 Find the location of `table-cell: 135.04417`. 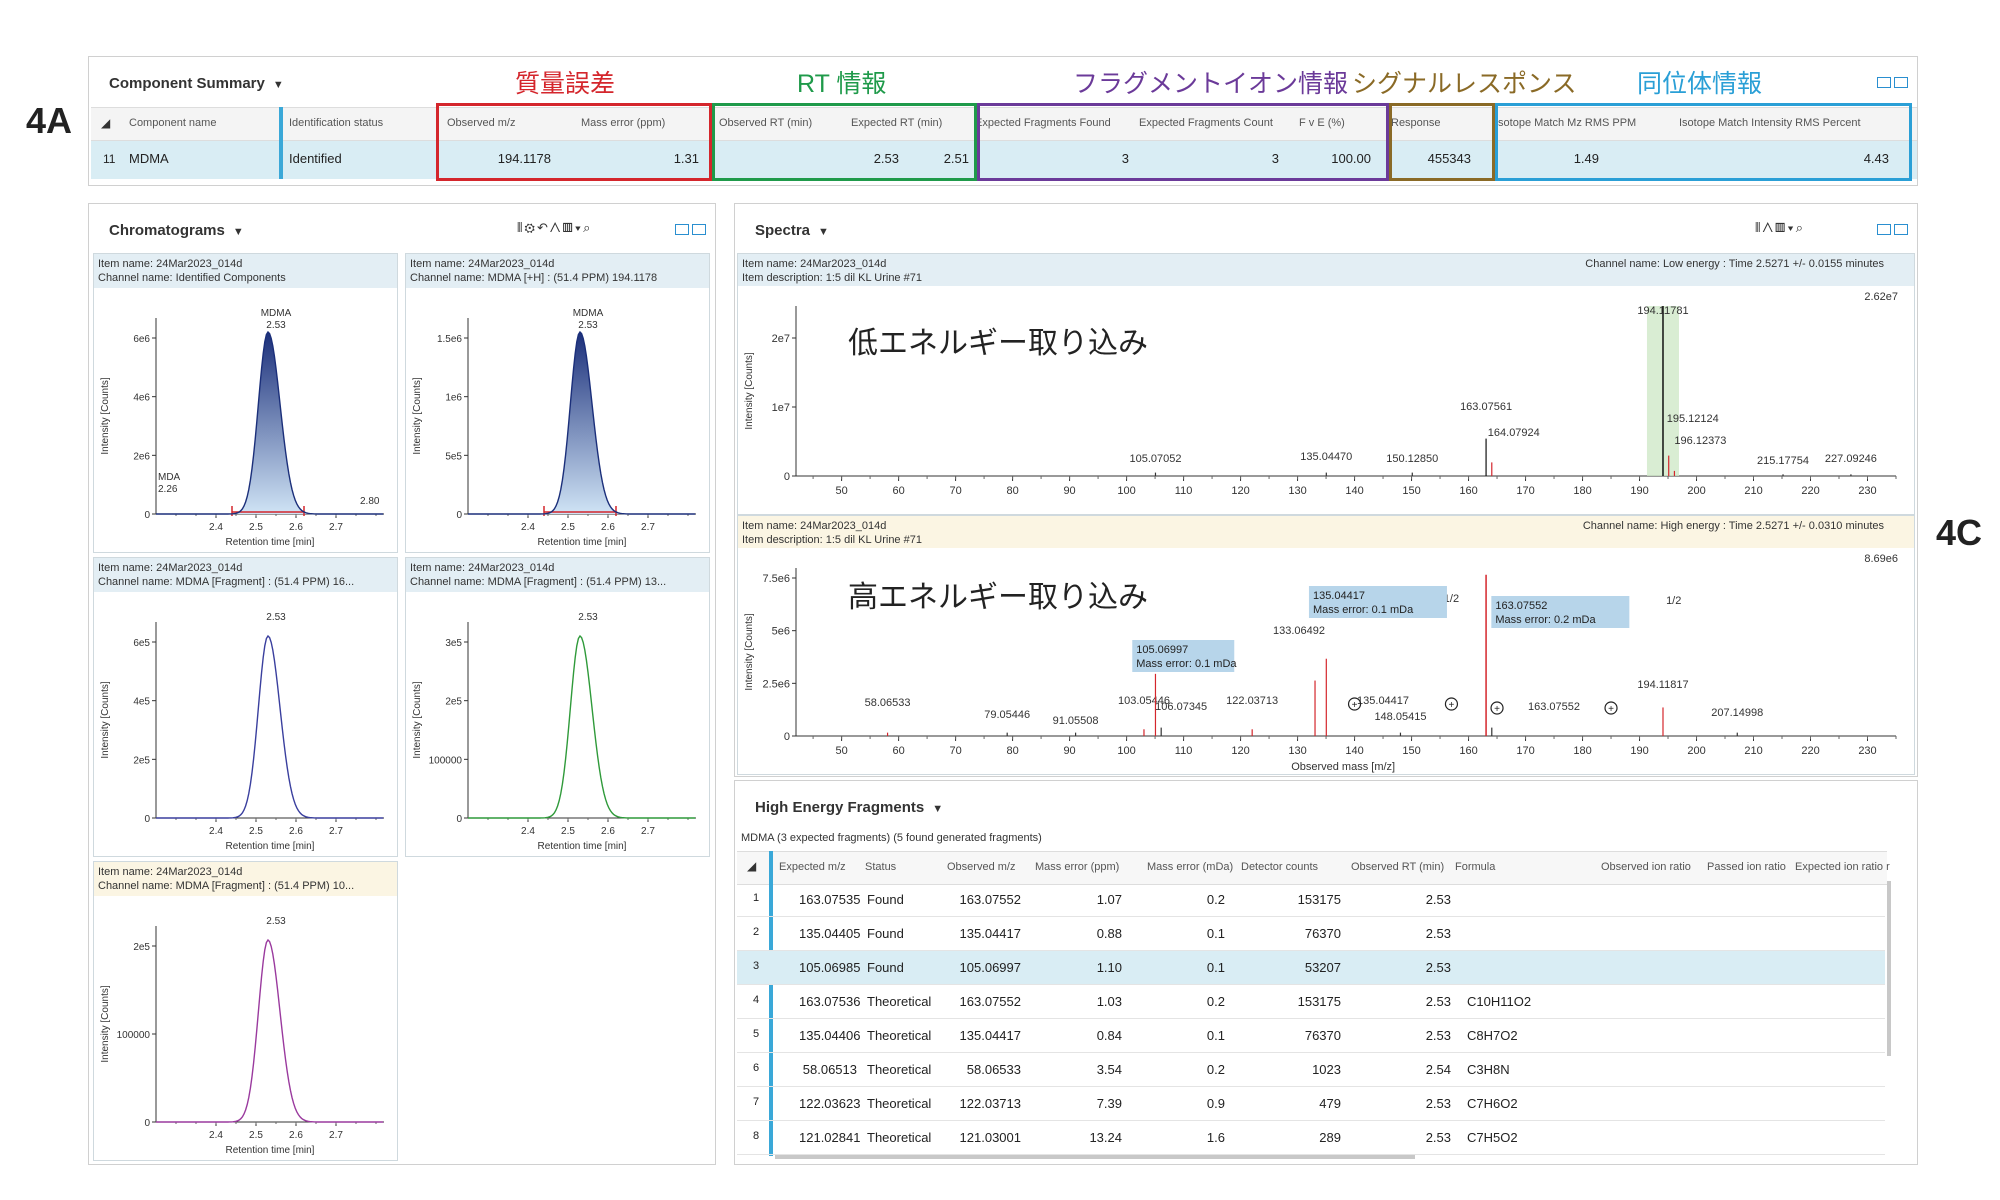

table-cell: 135.04417 is located at coordinates (990, 933).